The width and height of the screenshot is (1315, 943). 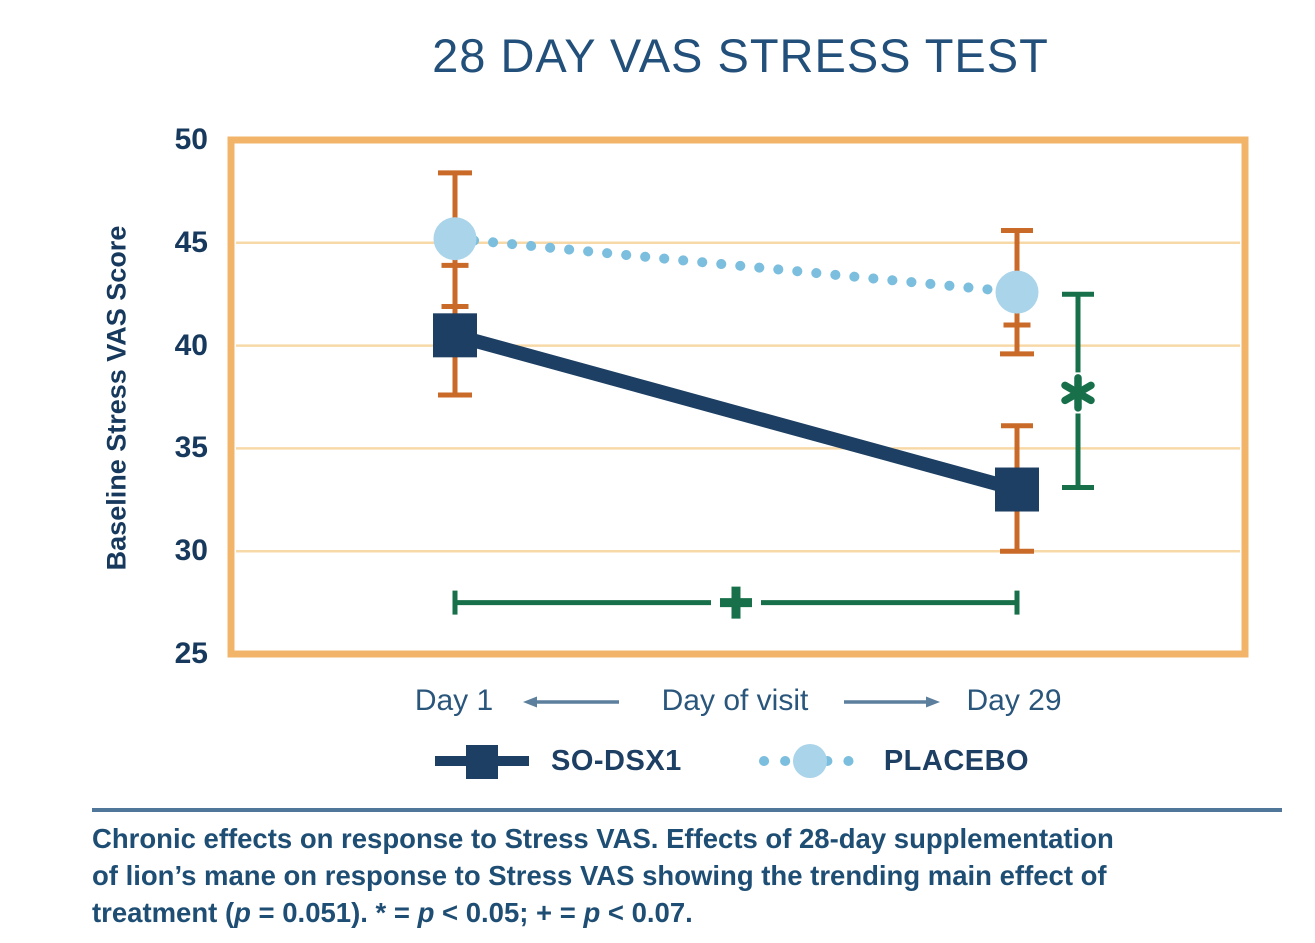 I want to click on x-tick-day-29: Day 29, so click(x=1014, y=700).